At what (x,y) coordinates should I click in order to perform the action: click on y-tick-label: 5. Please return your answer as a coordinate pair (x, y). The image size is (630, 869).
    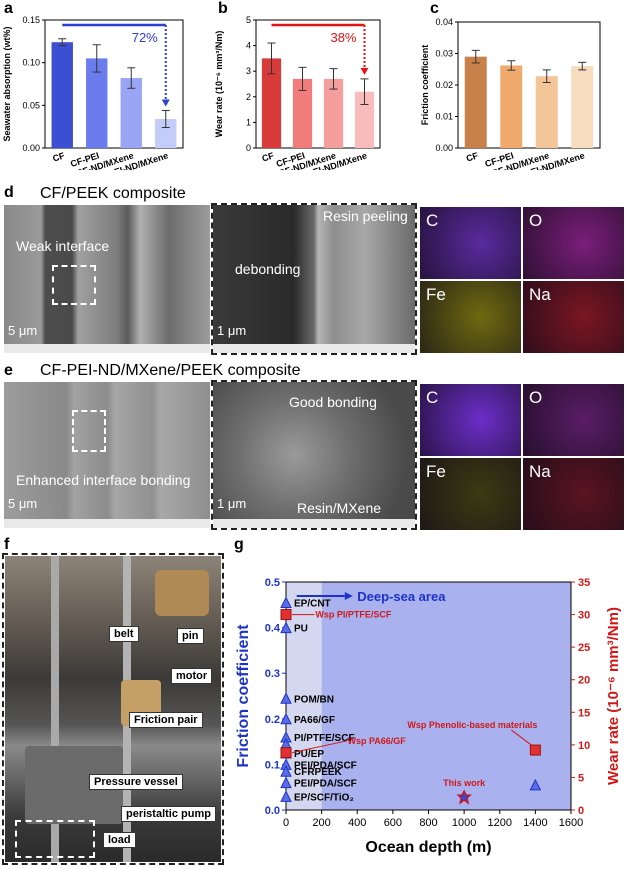
    Looking at the image, I should click on (248, 20).